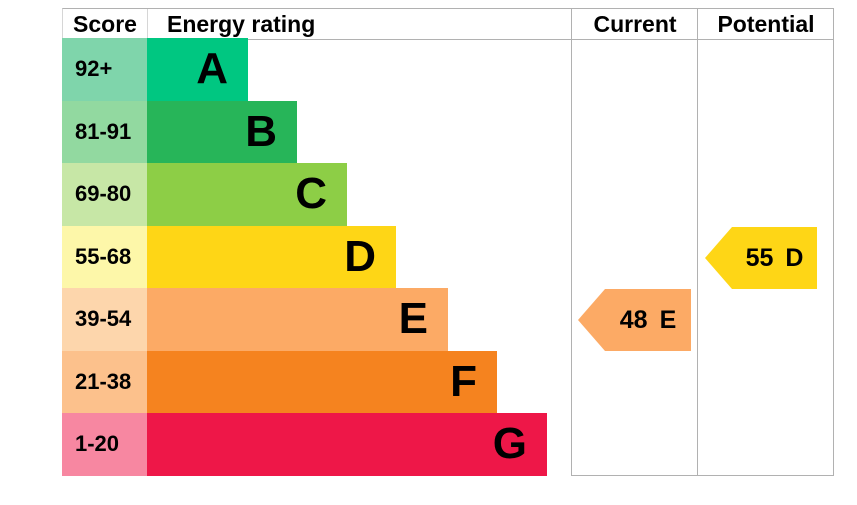 This screenshot has width=857, height=505. I want to click on band-bar-a: A, so click(197, 69).